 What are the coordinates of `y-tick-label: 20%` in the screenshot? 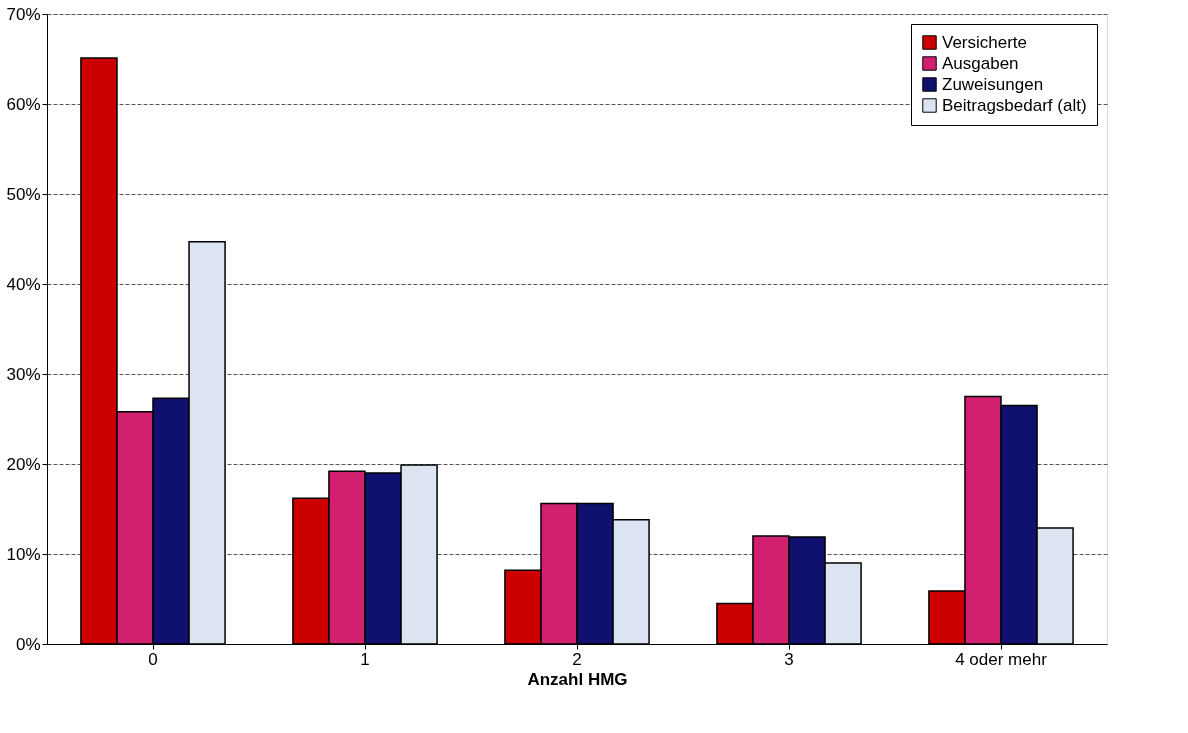 It's located at (23, 464).